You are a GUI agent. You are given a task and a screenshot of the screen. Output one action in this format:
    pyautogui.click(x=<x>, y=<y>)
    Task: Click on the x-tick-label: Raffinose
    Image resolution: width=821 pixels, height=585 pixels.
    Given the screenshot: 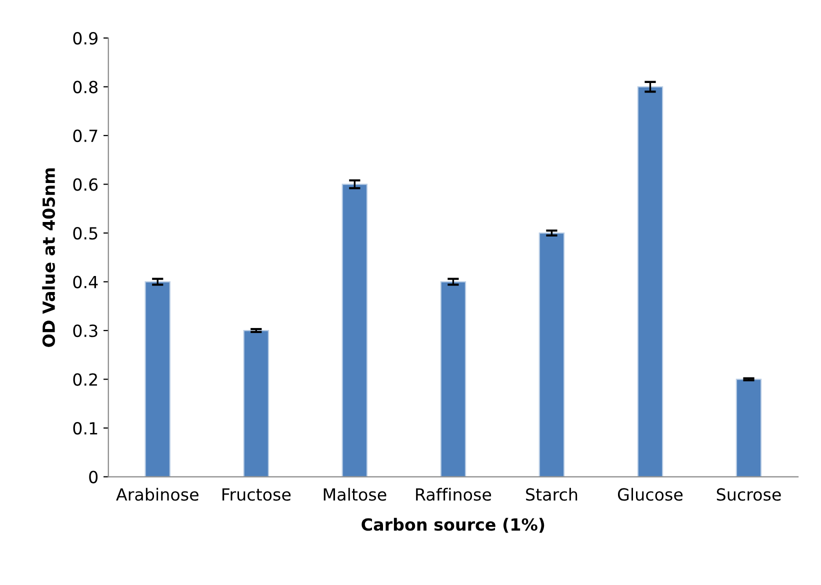 What is the action you would take?
    pyautogui.click(x=454, y=494)
    